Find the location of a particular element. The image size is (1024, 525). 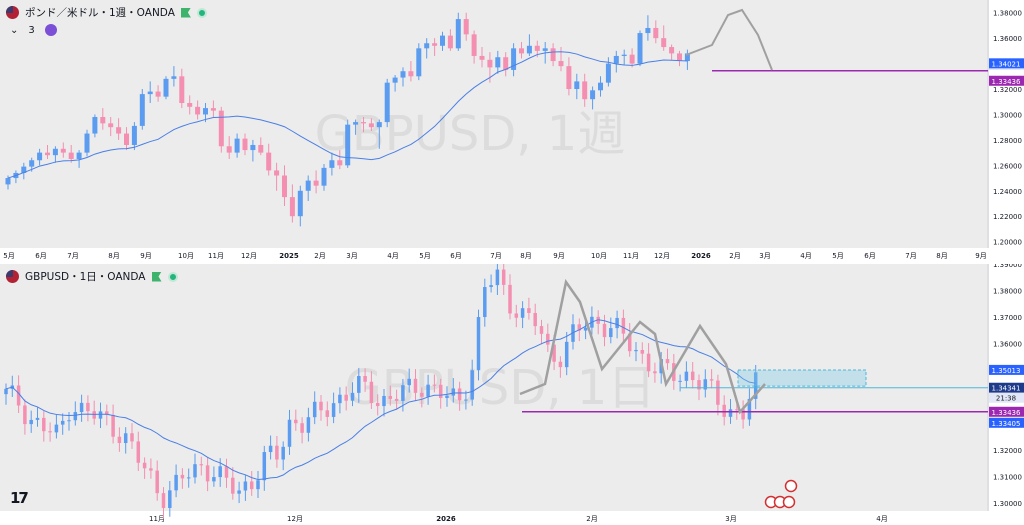

chevron-down-icon: ⌄ is located at coordinates (14, 30).